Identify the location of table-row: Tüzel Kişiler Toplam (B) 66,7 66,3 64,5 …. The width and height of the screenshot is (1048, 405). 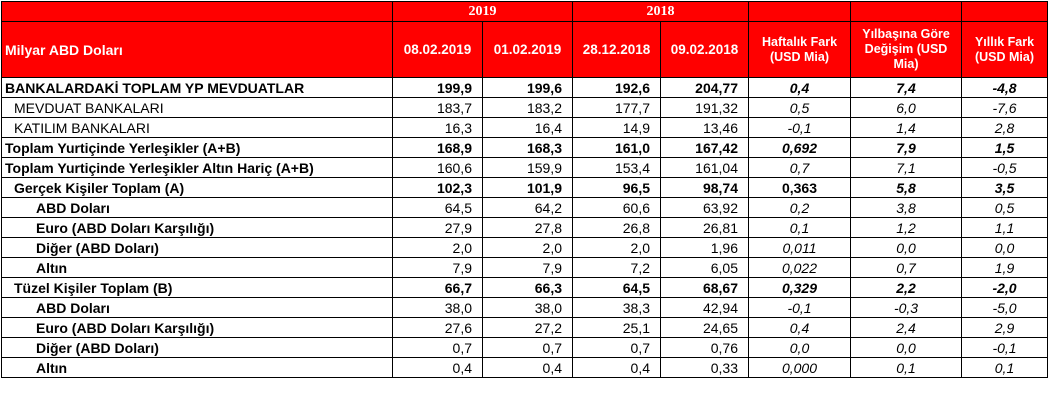
(524, 287).